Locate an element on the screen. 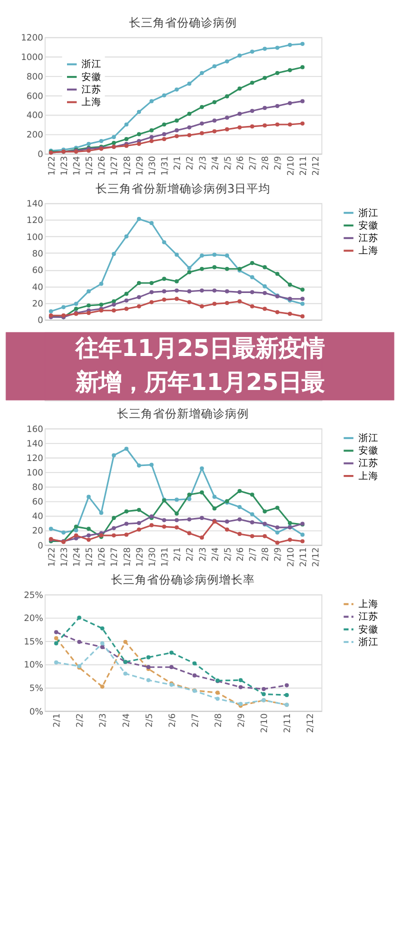 The height and width of the screenshot is (935, 400). y-tick-label: 160 is located at coordinates (35, 429).